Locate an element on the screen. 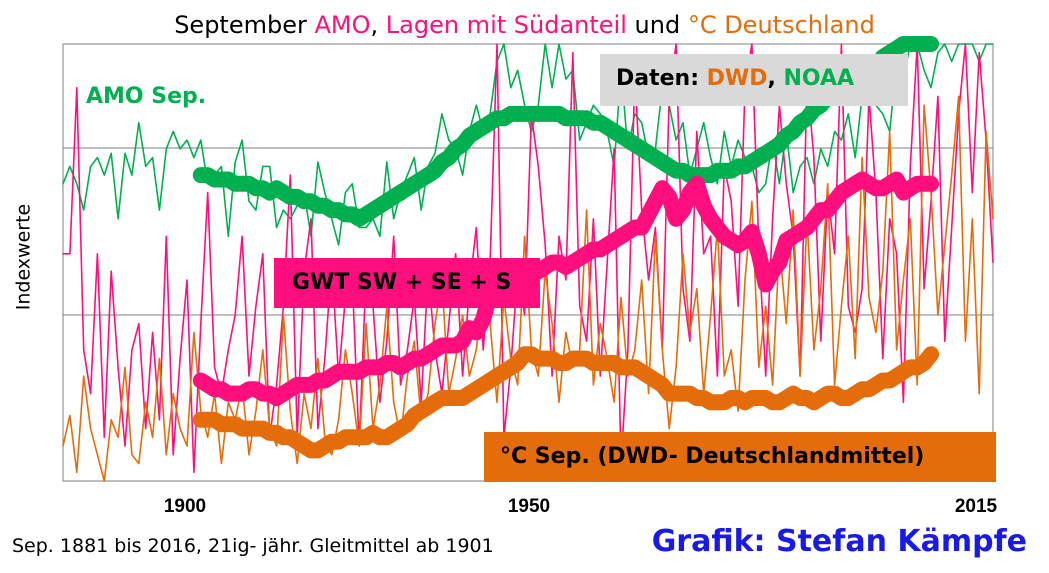 This screenshot has width=1049, height=573. data-source-box: Daten: DWD, NOAA is located at coordinates (754, 80).